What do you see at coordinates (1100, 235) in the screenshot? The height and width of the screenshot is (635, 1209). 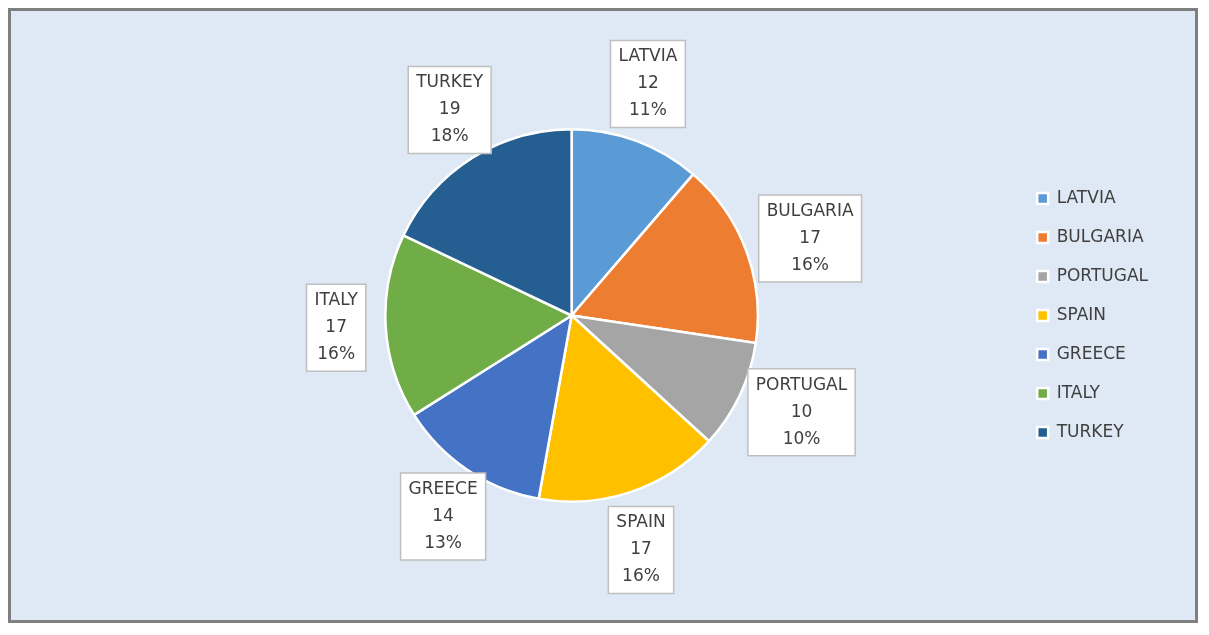 I see `legend-label: BULGARIA` at bounding box center [1100, 235].